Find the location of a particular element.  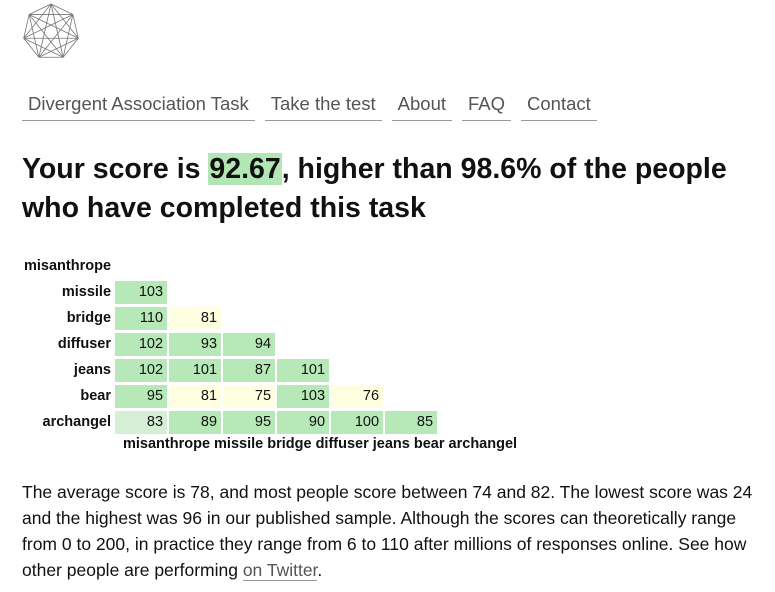

nav-link-home: Divergent Association Task is located at coordinates (138, 106).